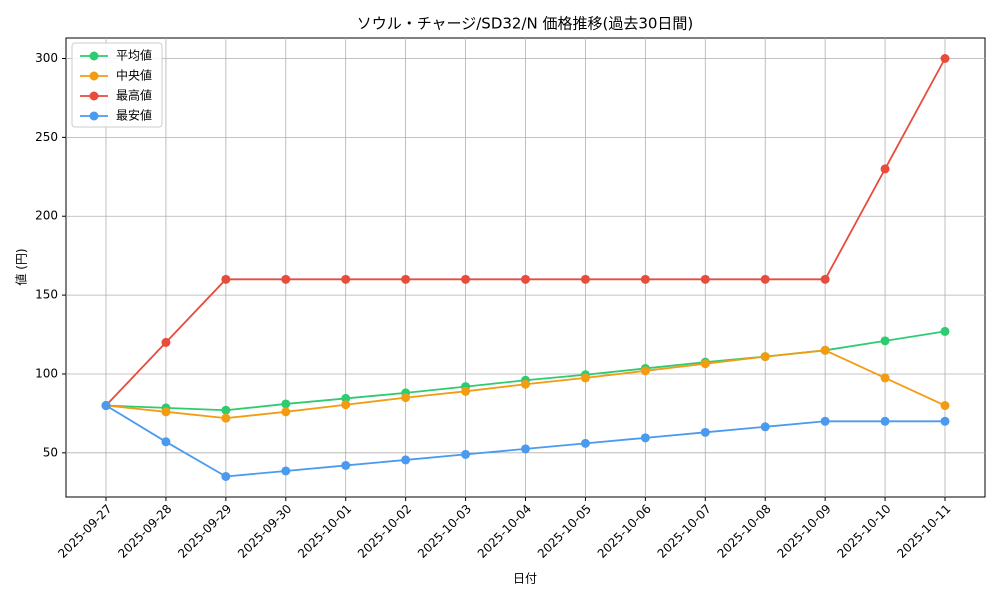 This screenshot has height=600, width=1000. Describe the element at coordinates (324, 531) in the screenshot. I see `x-tick-label: 2025-10-01` at that location.